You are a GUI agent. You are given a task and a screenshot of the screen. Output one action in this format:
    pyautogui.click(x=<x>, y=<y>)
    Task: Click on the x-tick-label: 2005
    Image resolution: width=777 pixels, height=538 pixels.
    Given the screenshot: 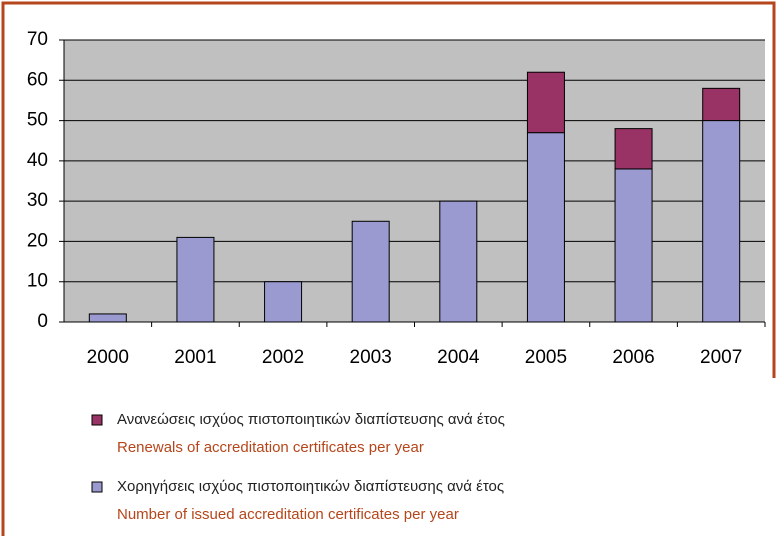 What is the action you would take?
    pyautogui.click(x=546, y=357)
    